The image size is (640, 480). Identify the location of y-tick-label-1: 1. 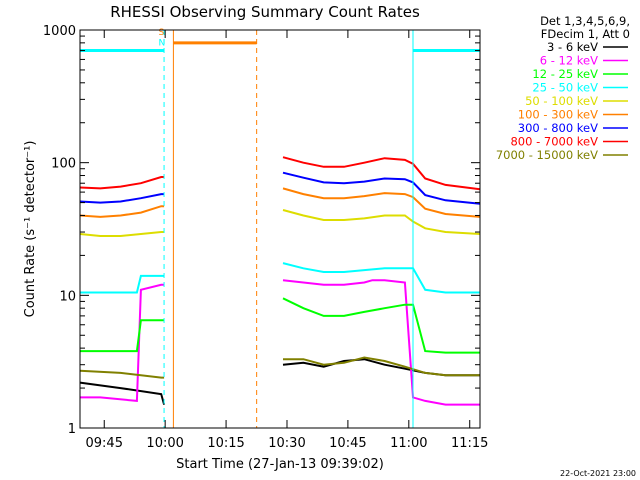
(72, 429).